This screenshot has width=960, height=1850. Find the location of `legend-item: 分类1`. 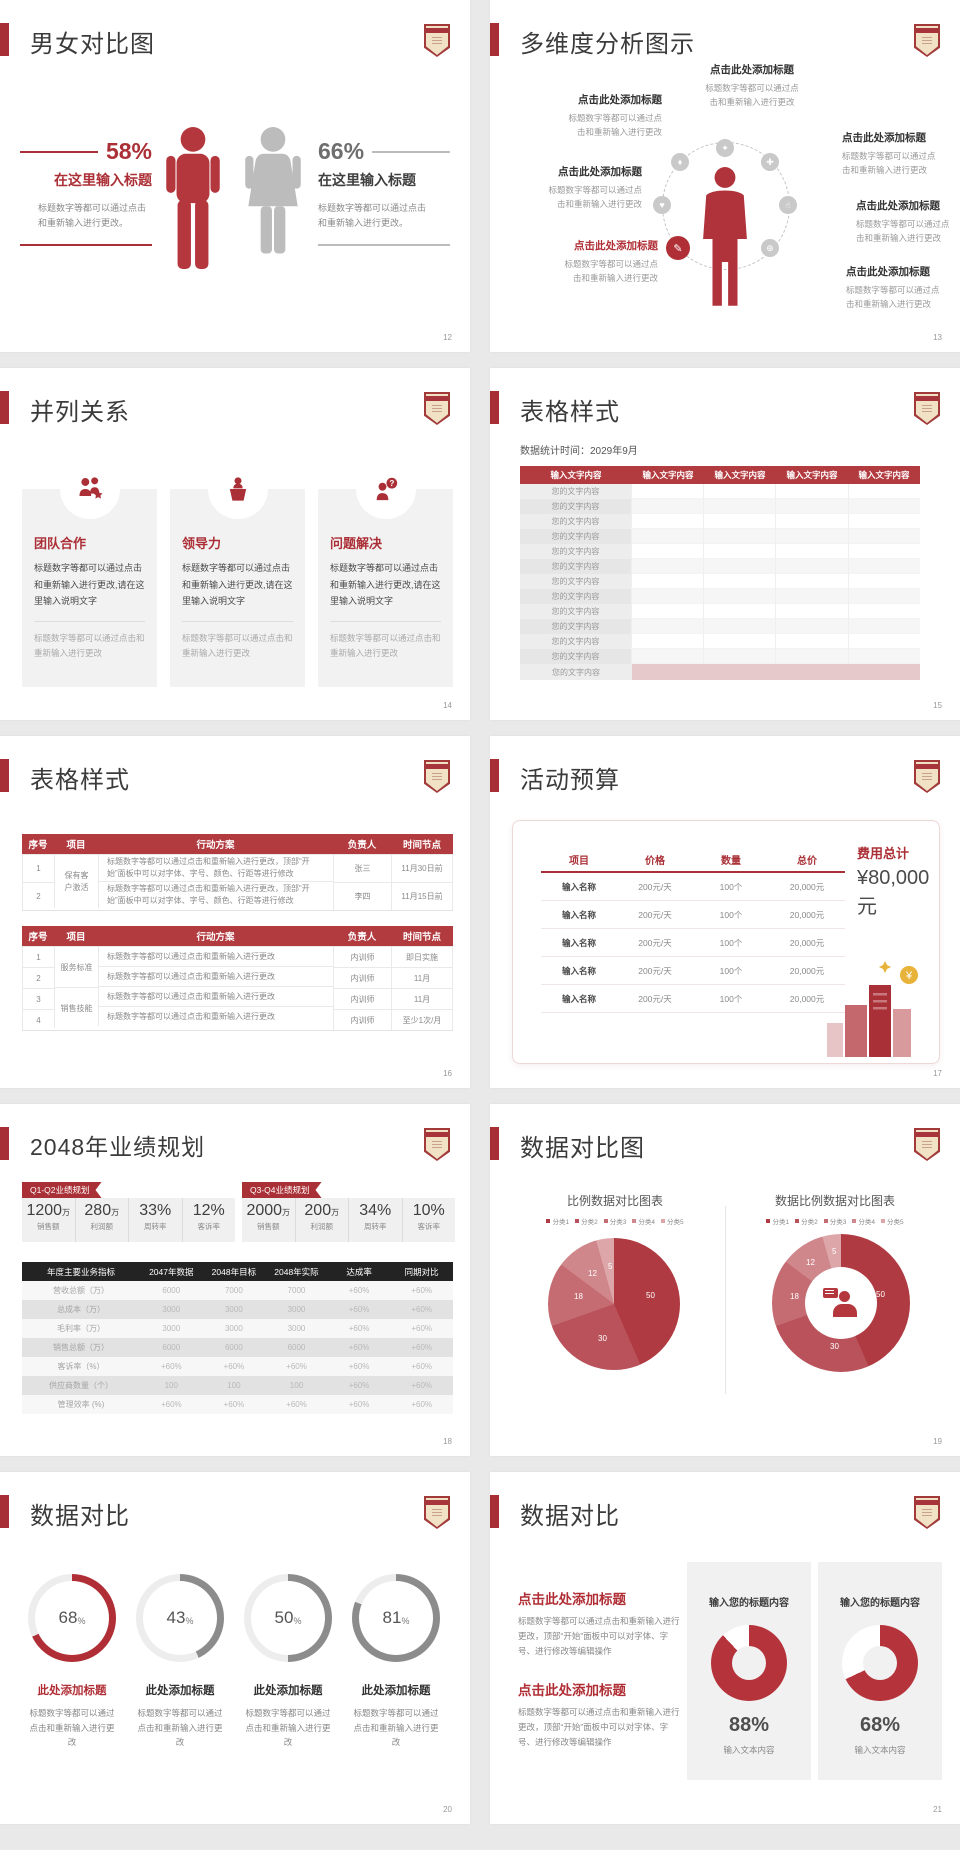

legend-item: 分类1 is located at coordinates (777, 1221).